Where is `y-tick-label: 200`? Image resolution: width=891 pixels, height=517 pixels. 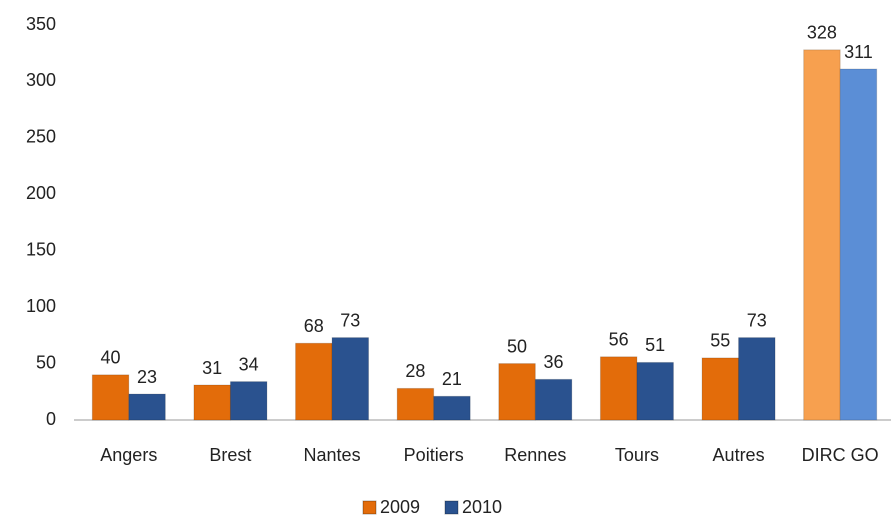 y-tick-label: 200 is located at coordinates (41, 193).